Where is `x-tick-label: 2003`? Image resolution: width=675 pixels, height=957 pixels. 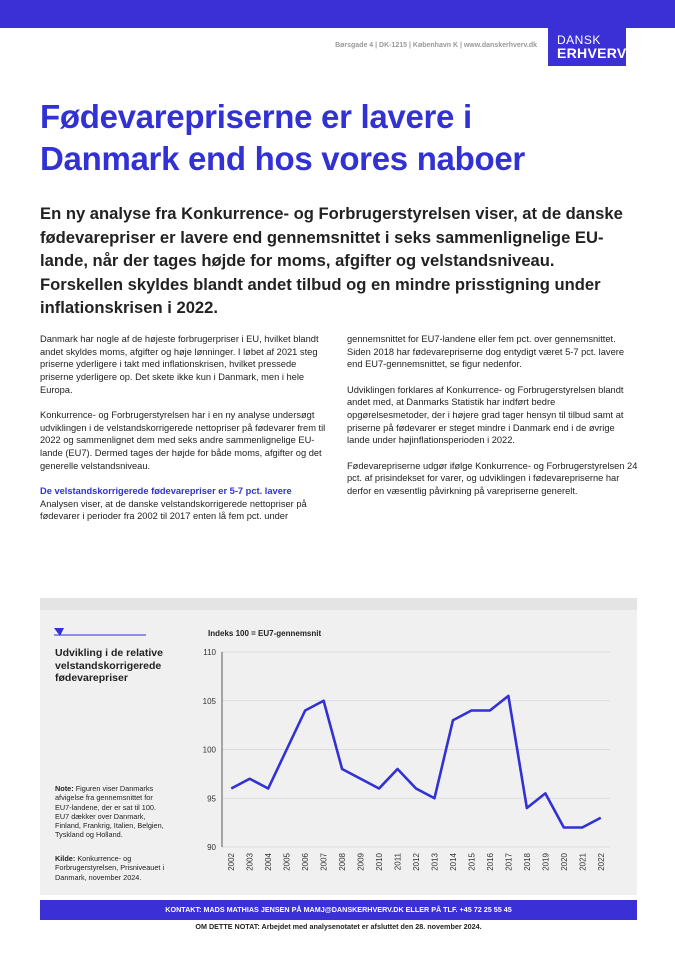
x-tick-label: 2003 is located at coordinates (250, 861).